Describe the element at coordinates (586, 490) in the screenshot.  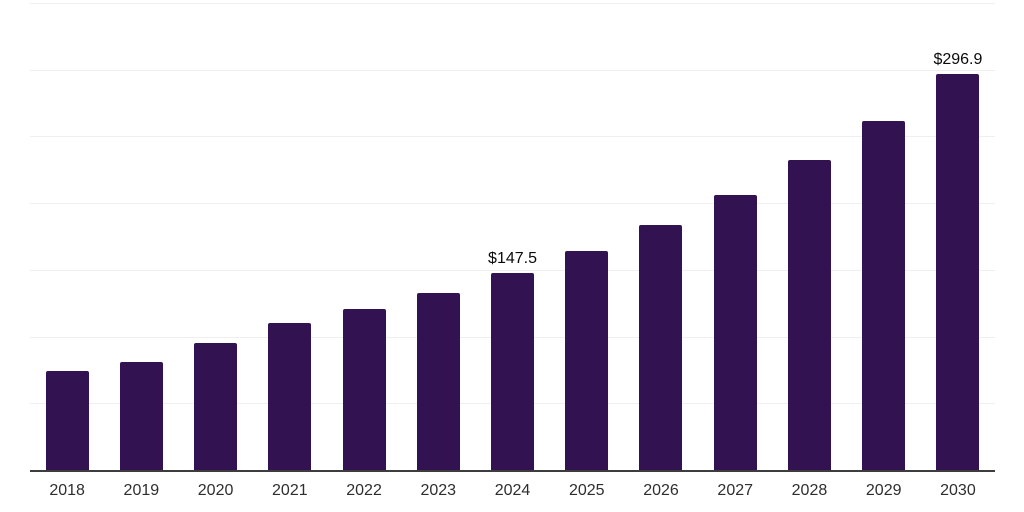
I see `x-tick-label-2025: 2025` at that location.